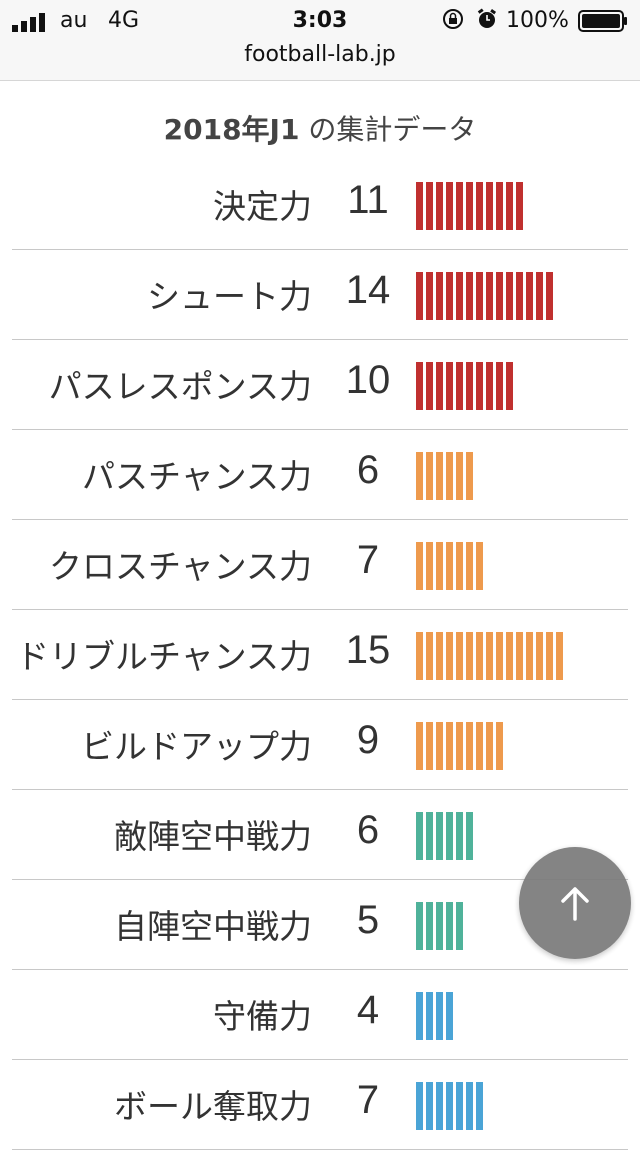  Describe the element at coordinates (602, 21) in the screenshot. I see `battery-icon` at that location.